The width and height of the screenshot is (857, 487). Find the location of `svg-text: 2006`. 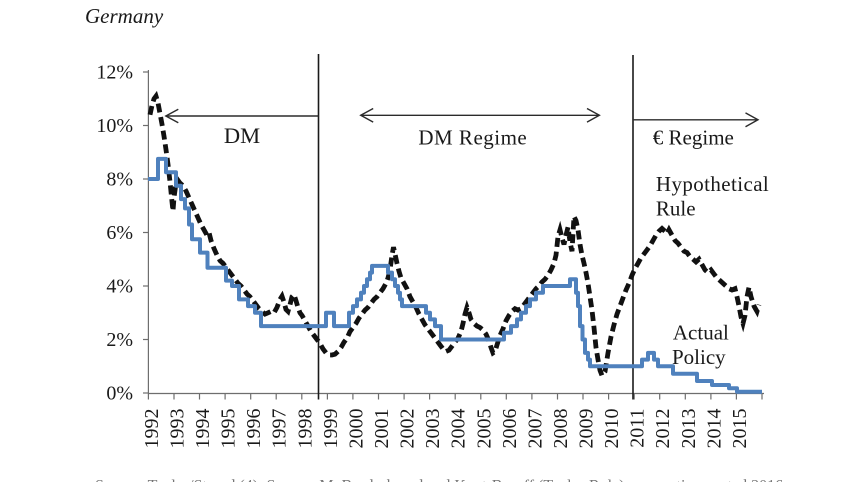

svg-text: 2006 is located at coordinates (510, 429).